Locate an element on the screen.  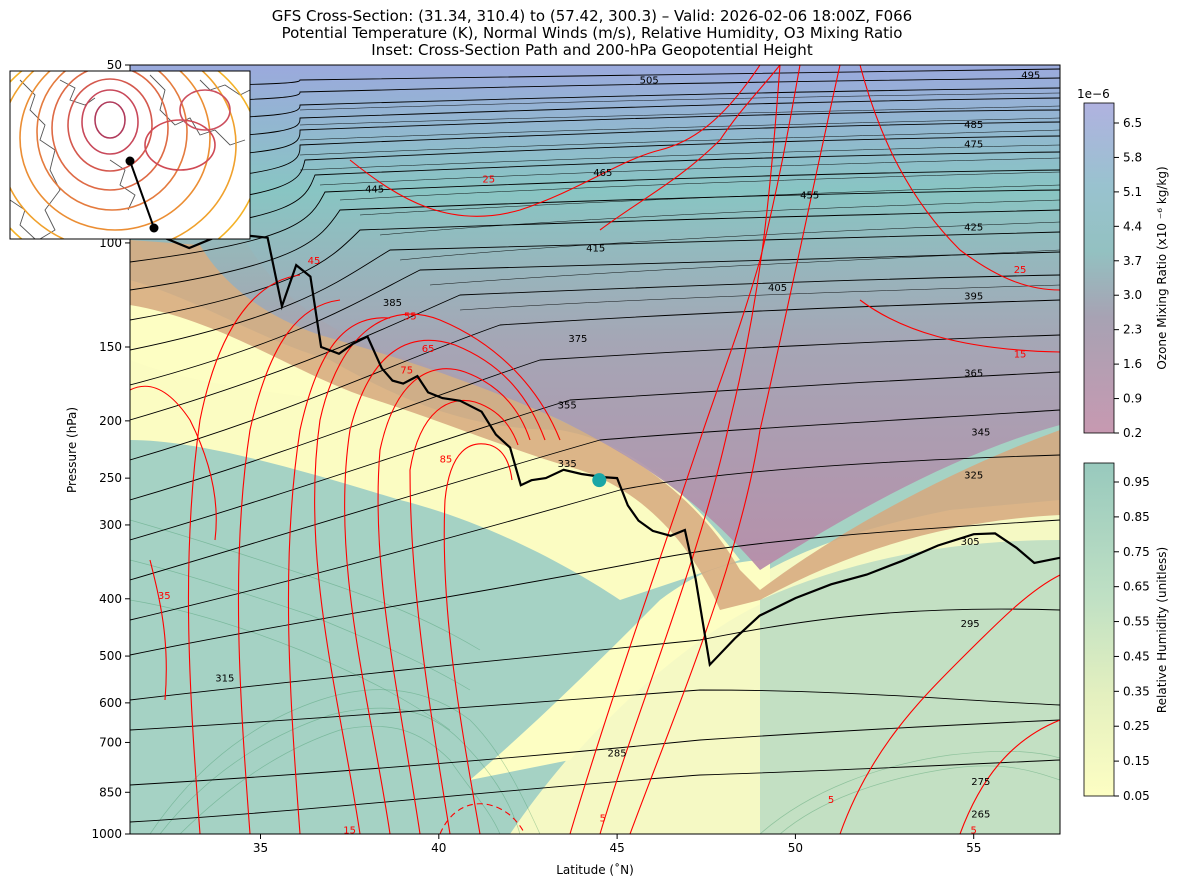
x-axis: 35 40 45 50 55 is located at coordinates (617, 844).